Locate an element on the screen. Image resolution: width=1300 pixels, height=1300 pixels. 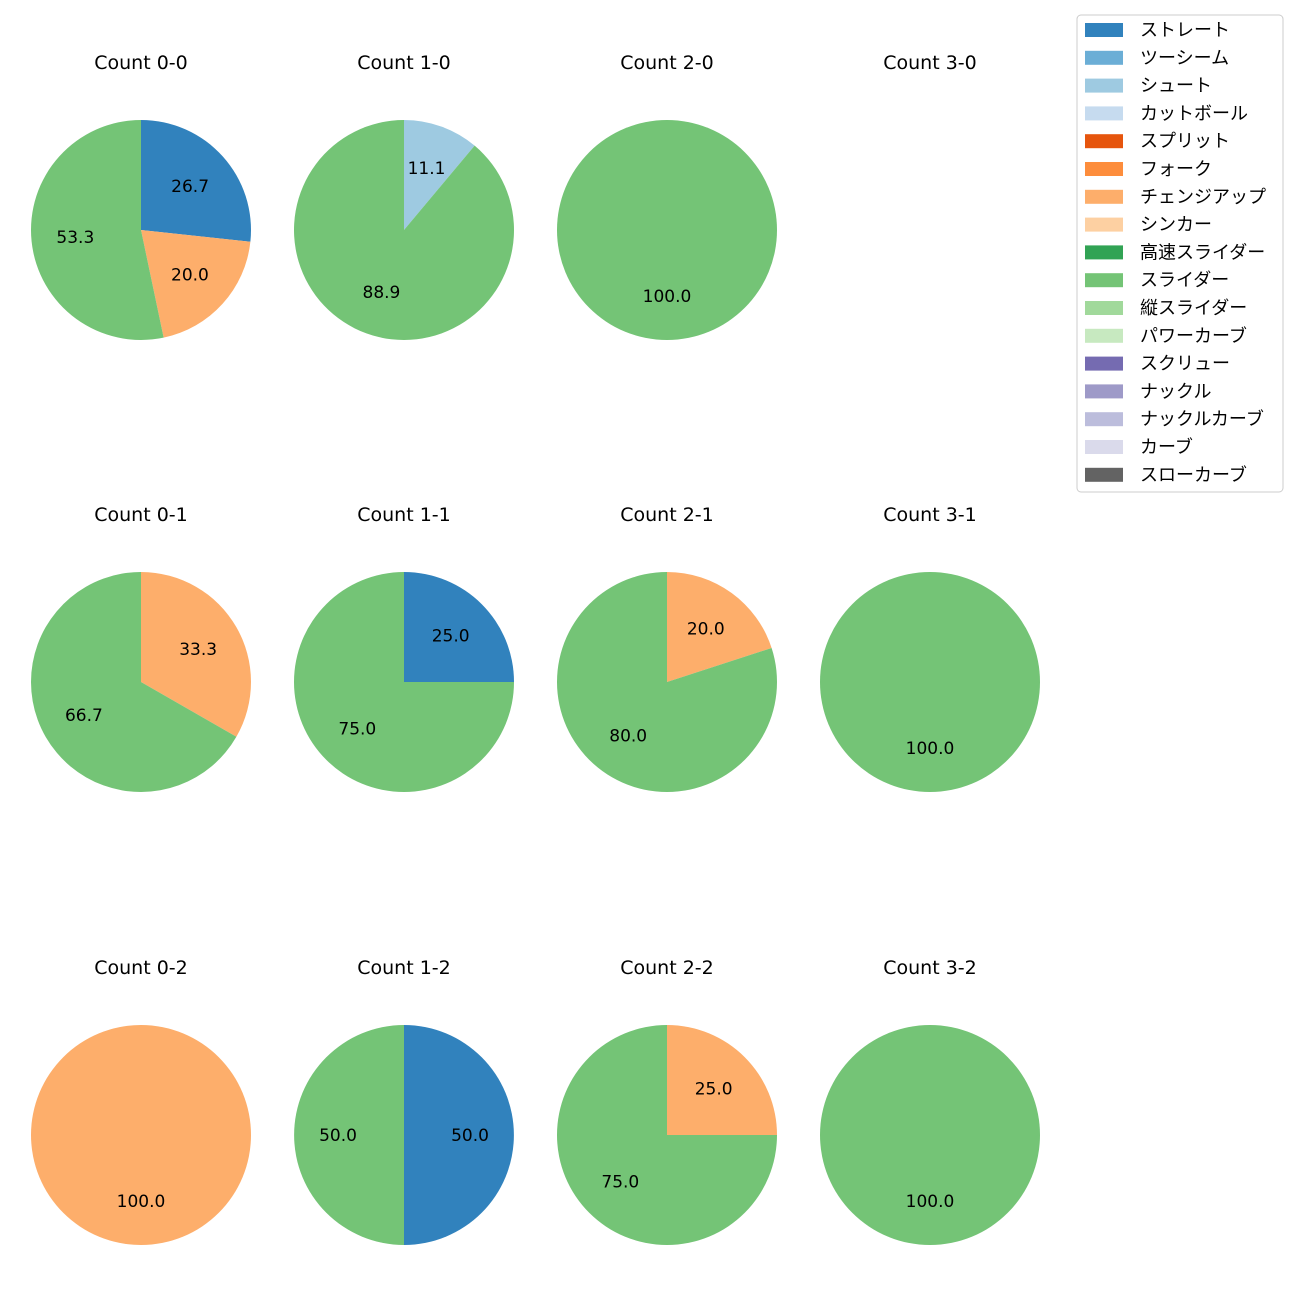
legend-label: 高速スライダー is located at coordinates (1202, 252).